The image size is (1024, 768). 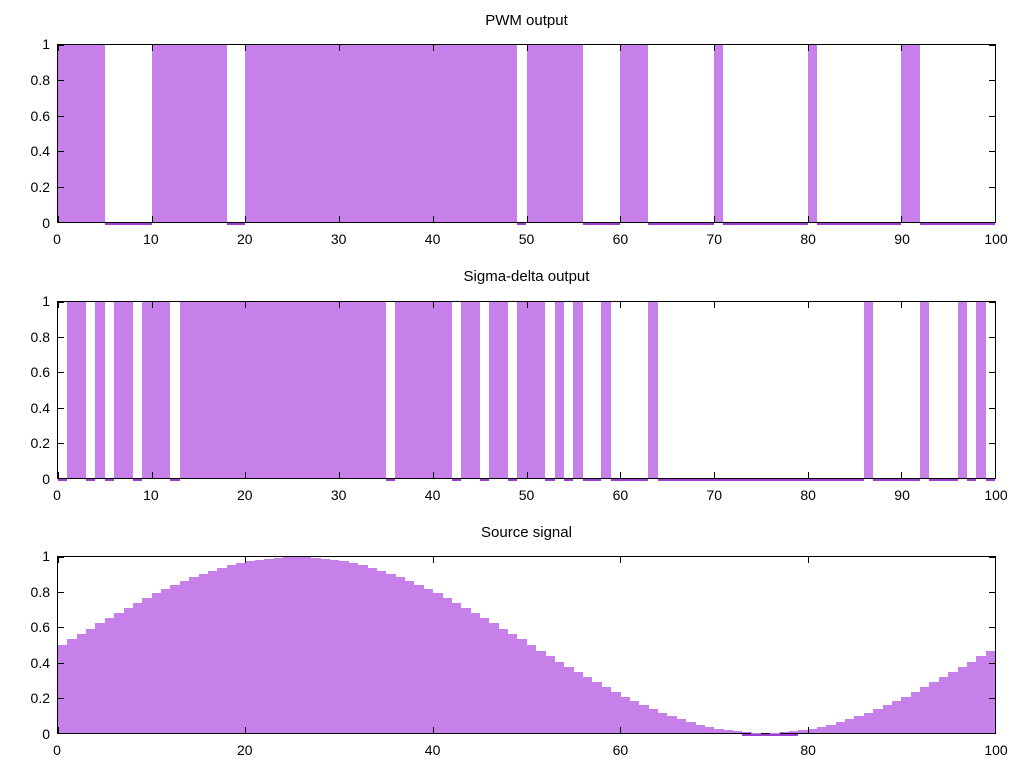 I want to click on y-tick-label: 0.6, so click(x=40, y=627).